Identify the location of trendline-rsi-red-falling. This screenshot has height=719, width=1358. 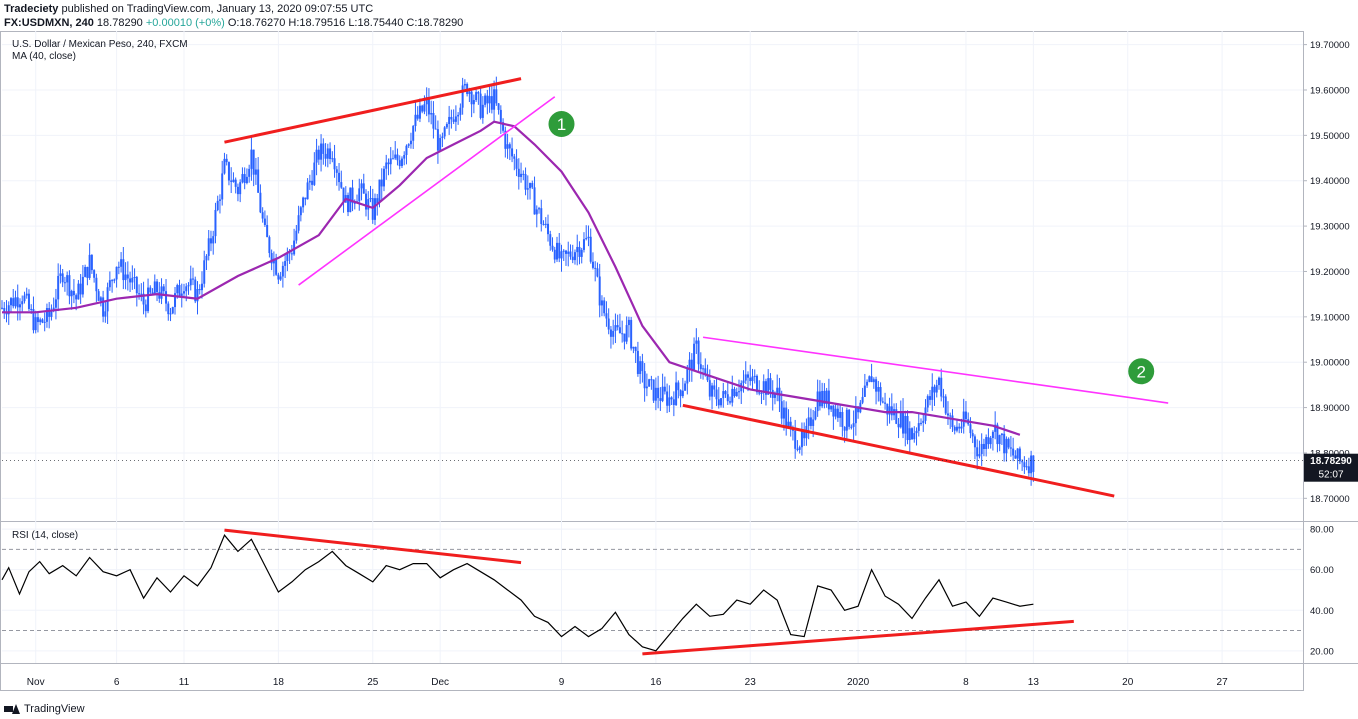
(373, 546).